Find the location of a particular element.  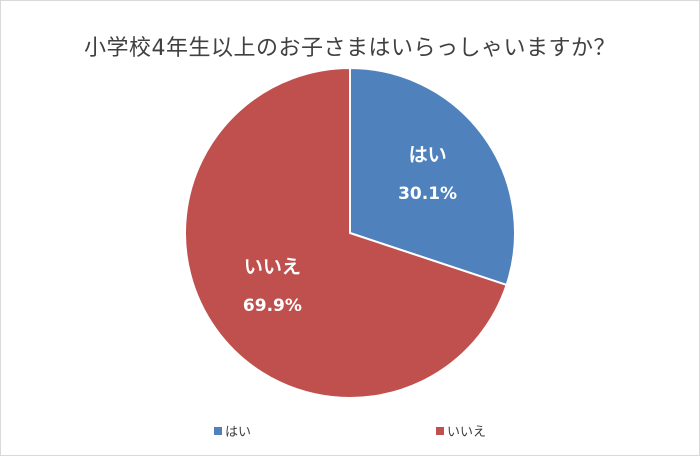

data-label-category-yes: はい is located at coordinates (428, 155).